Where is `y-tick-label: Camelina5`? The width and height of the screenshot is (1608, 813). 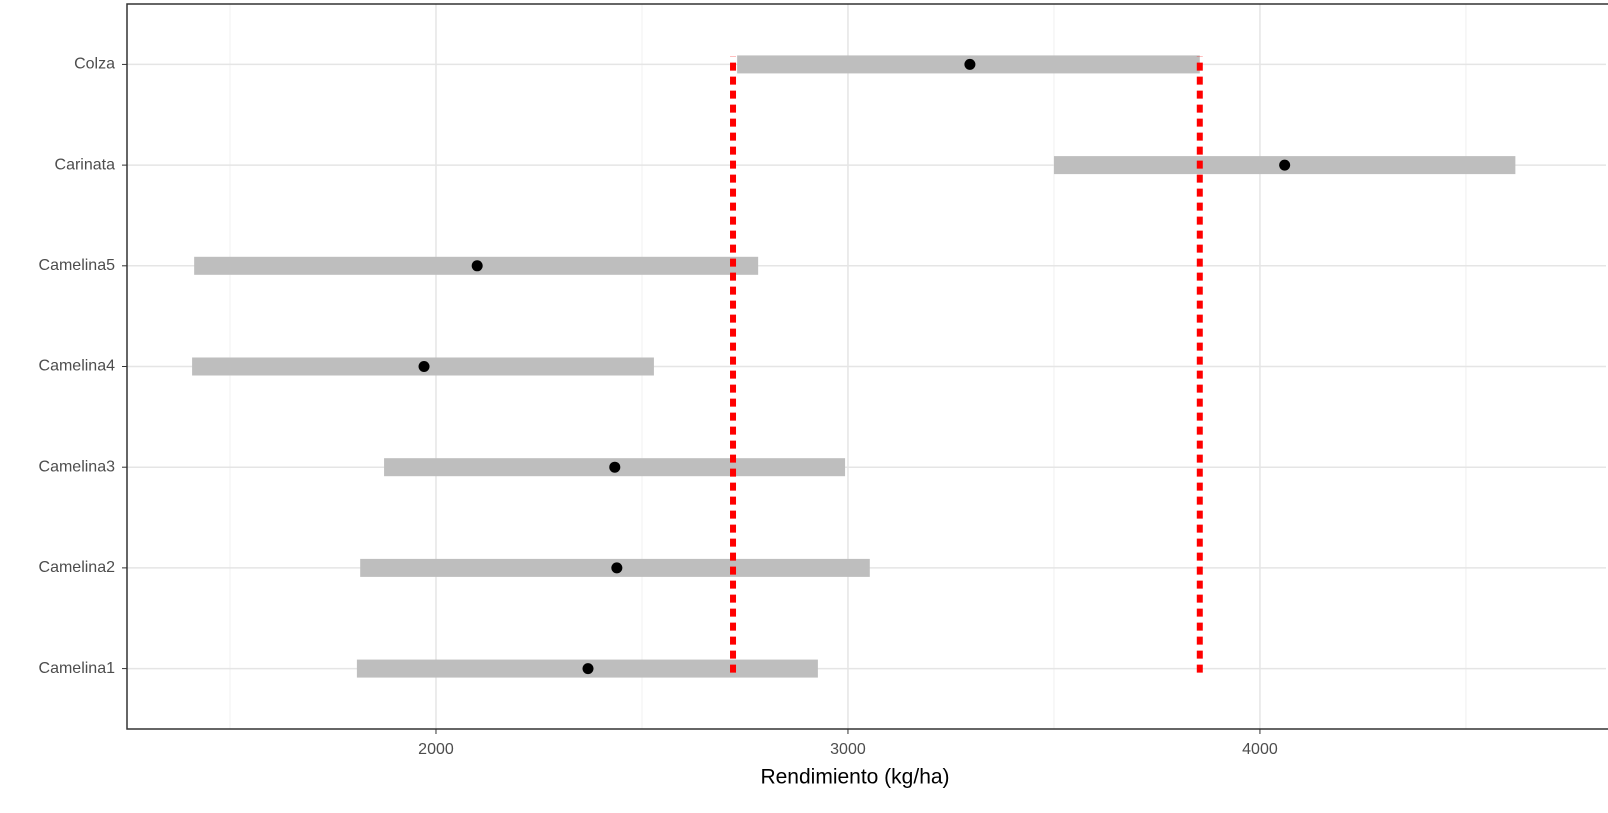
y-tick-label: Camelina5 is located at coordinates (77, 265).